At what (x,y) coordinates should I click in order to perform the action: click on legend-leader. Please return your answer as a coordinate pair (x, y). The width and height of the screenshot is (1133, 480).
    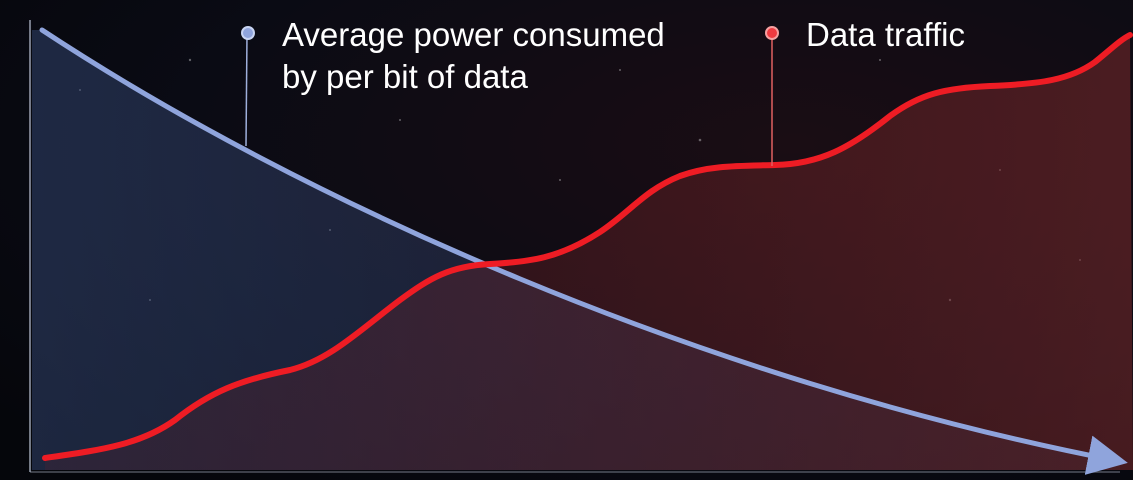
    Looking at the image, I should click on (246, 89).